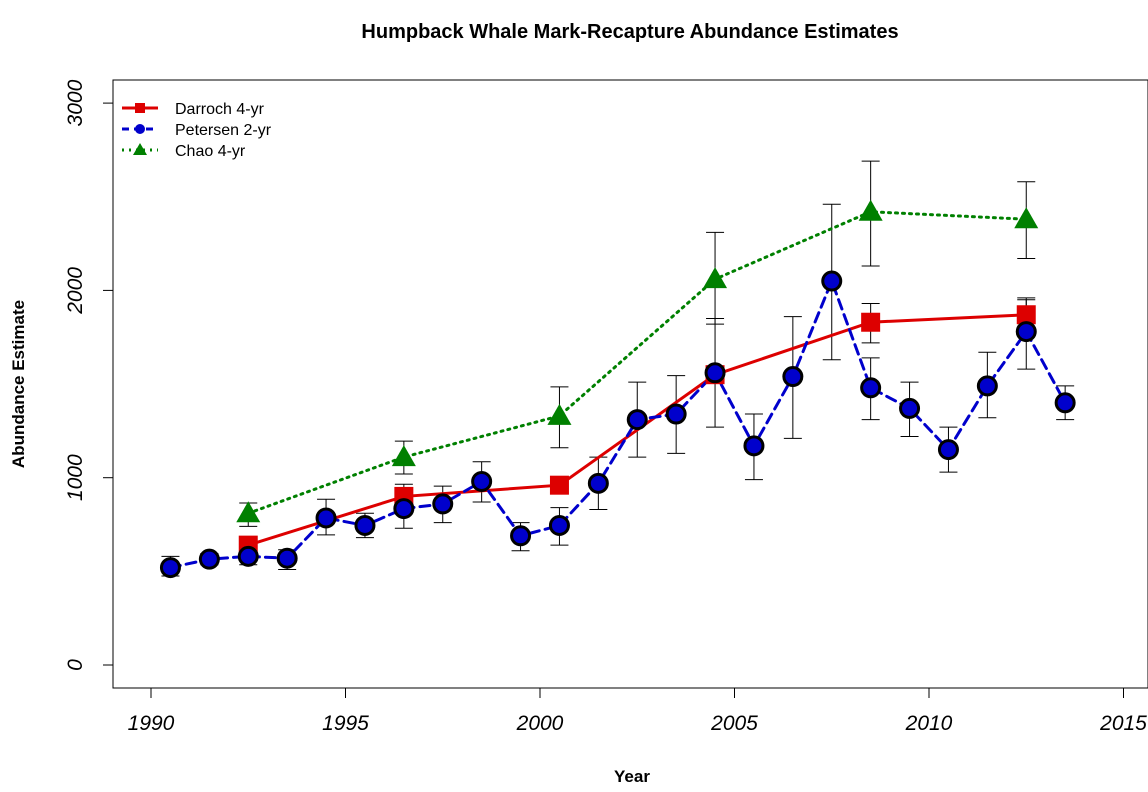 Image resolution: width=1148 pixels, height=792 pixels. Describe the element at coordinates (929, 723) in the screenshot. I see `x-tick-label: 2010` at that location.